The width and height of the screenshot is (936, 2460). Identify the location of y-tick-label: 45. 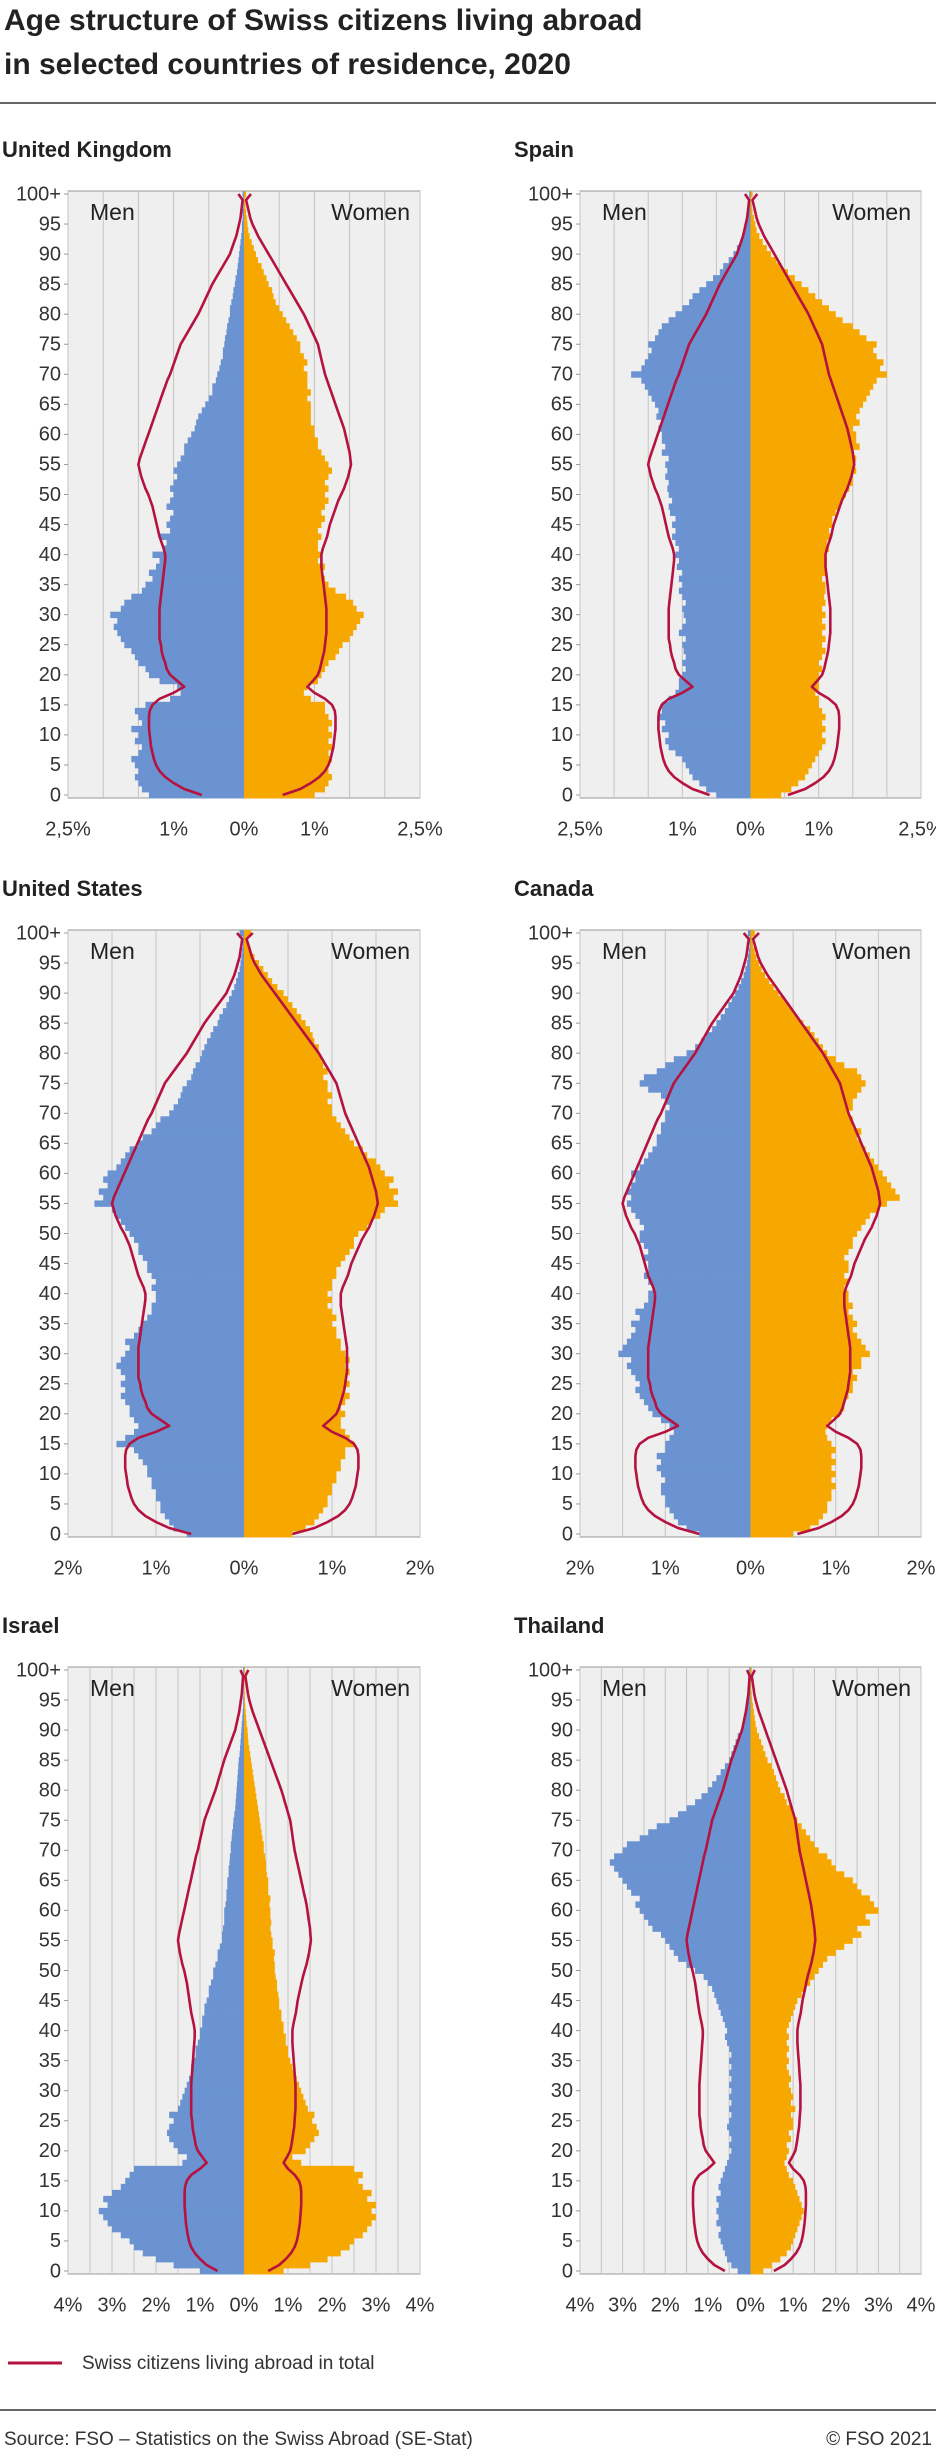
(562, 525).